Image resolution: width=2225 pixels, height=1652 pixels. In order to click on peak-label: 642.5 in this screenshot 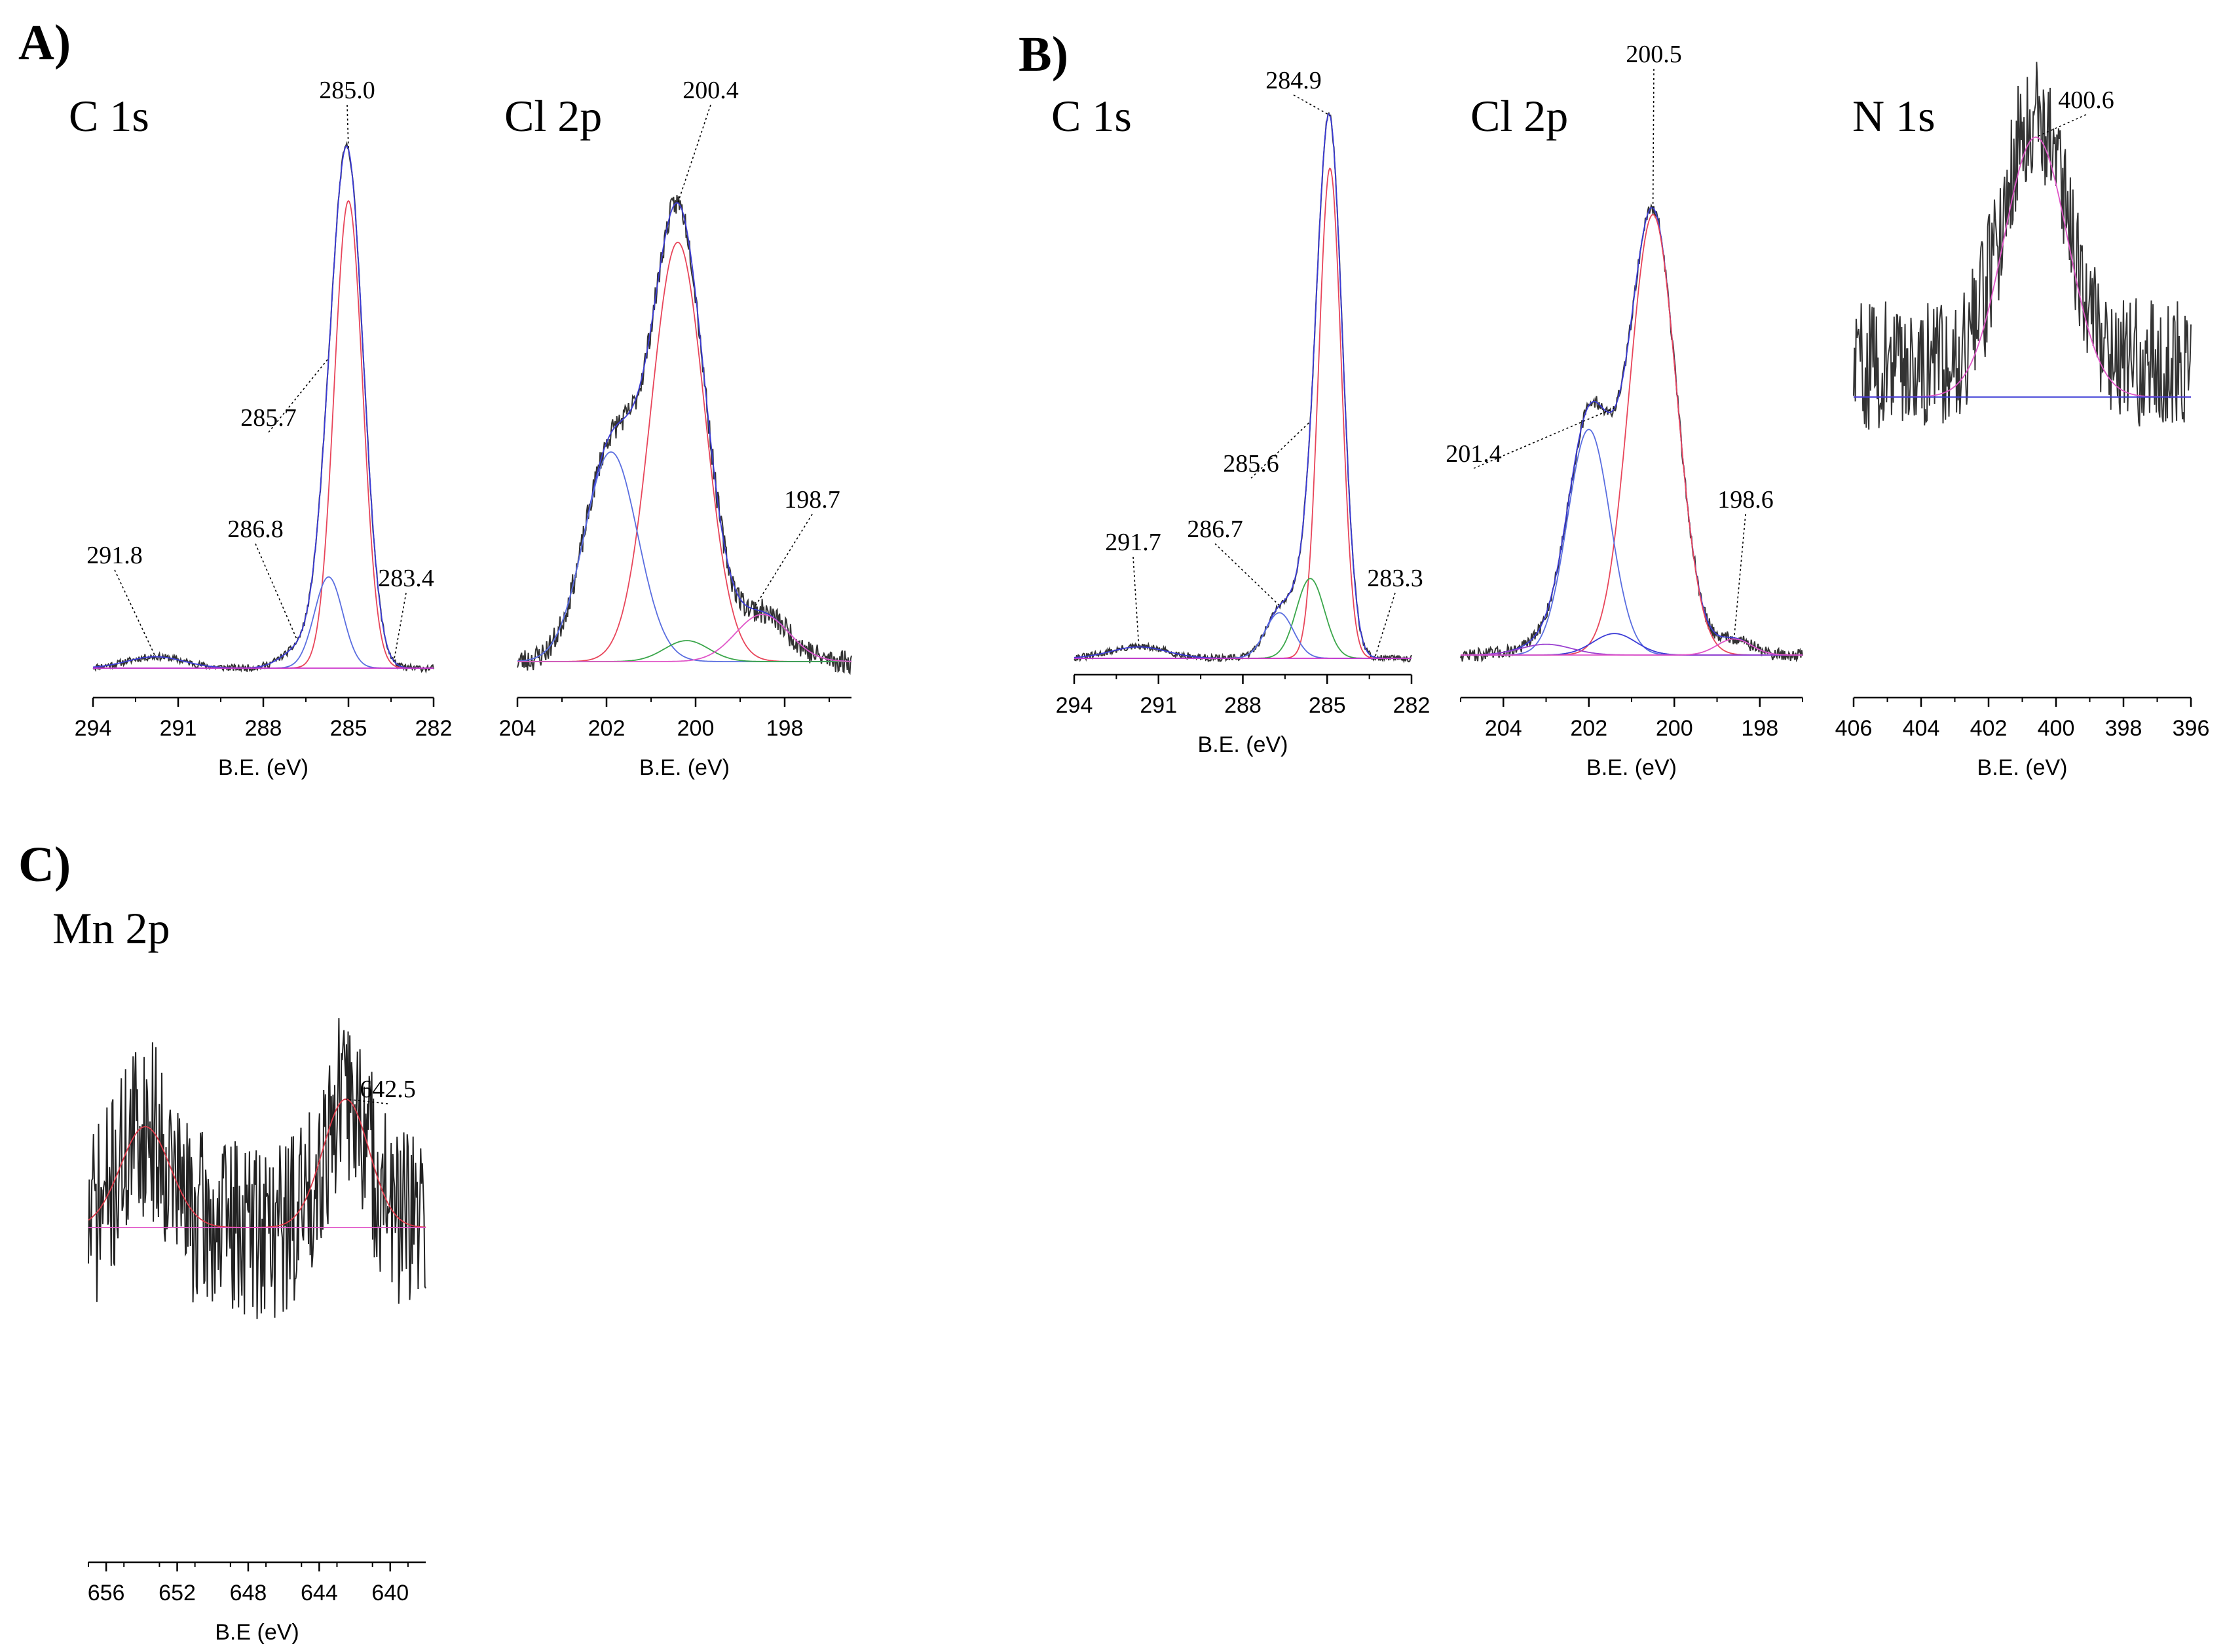, I will do `click(388, 1089)`.